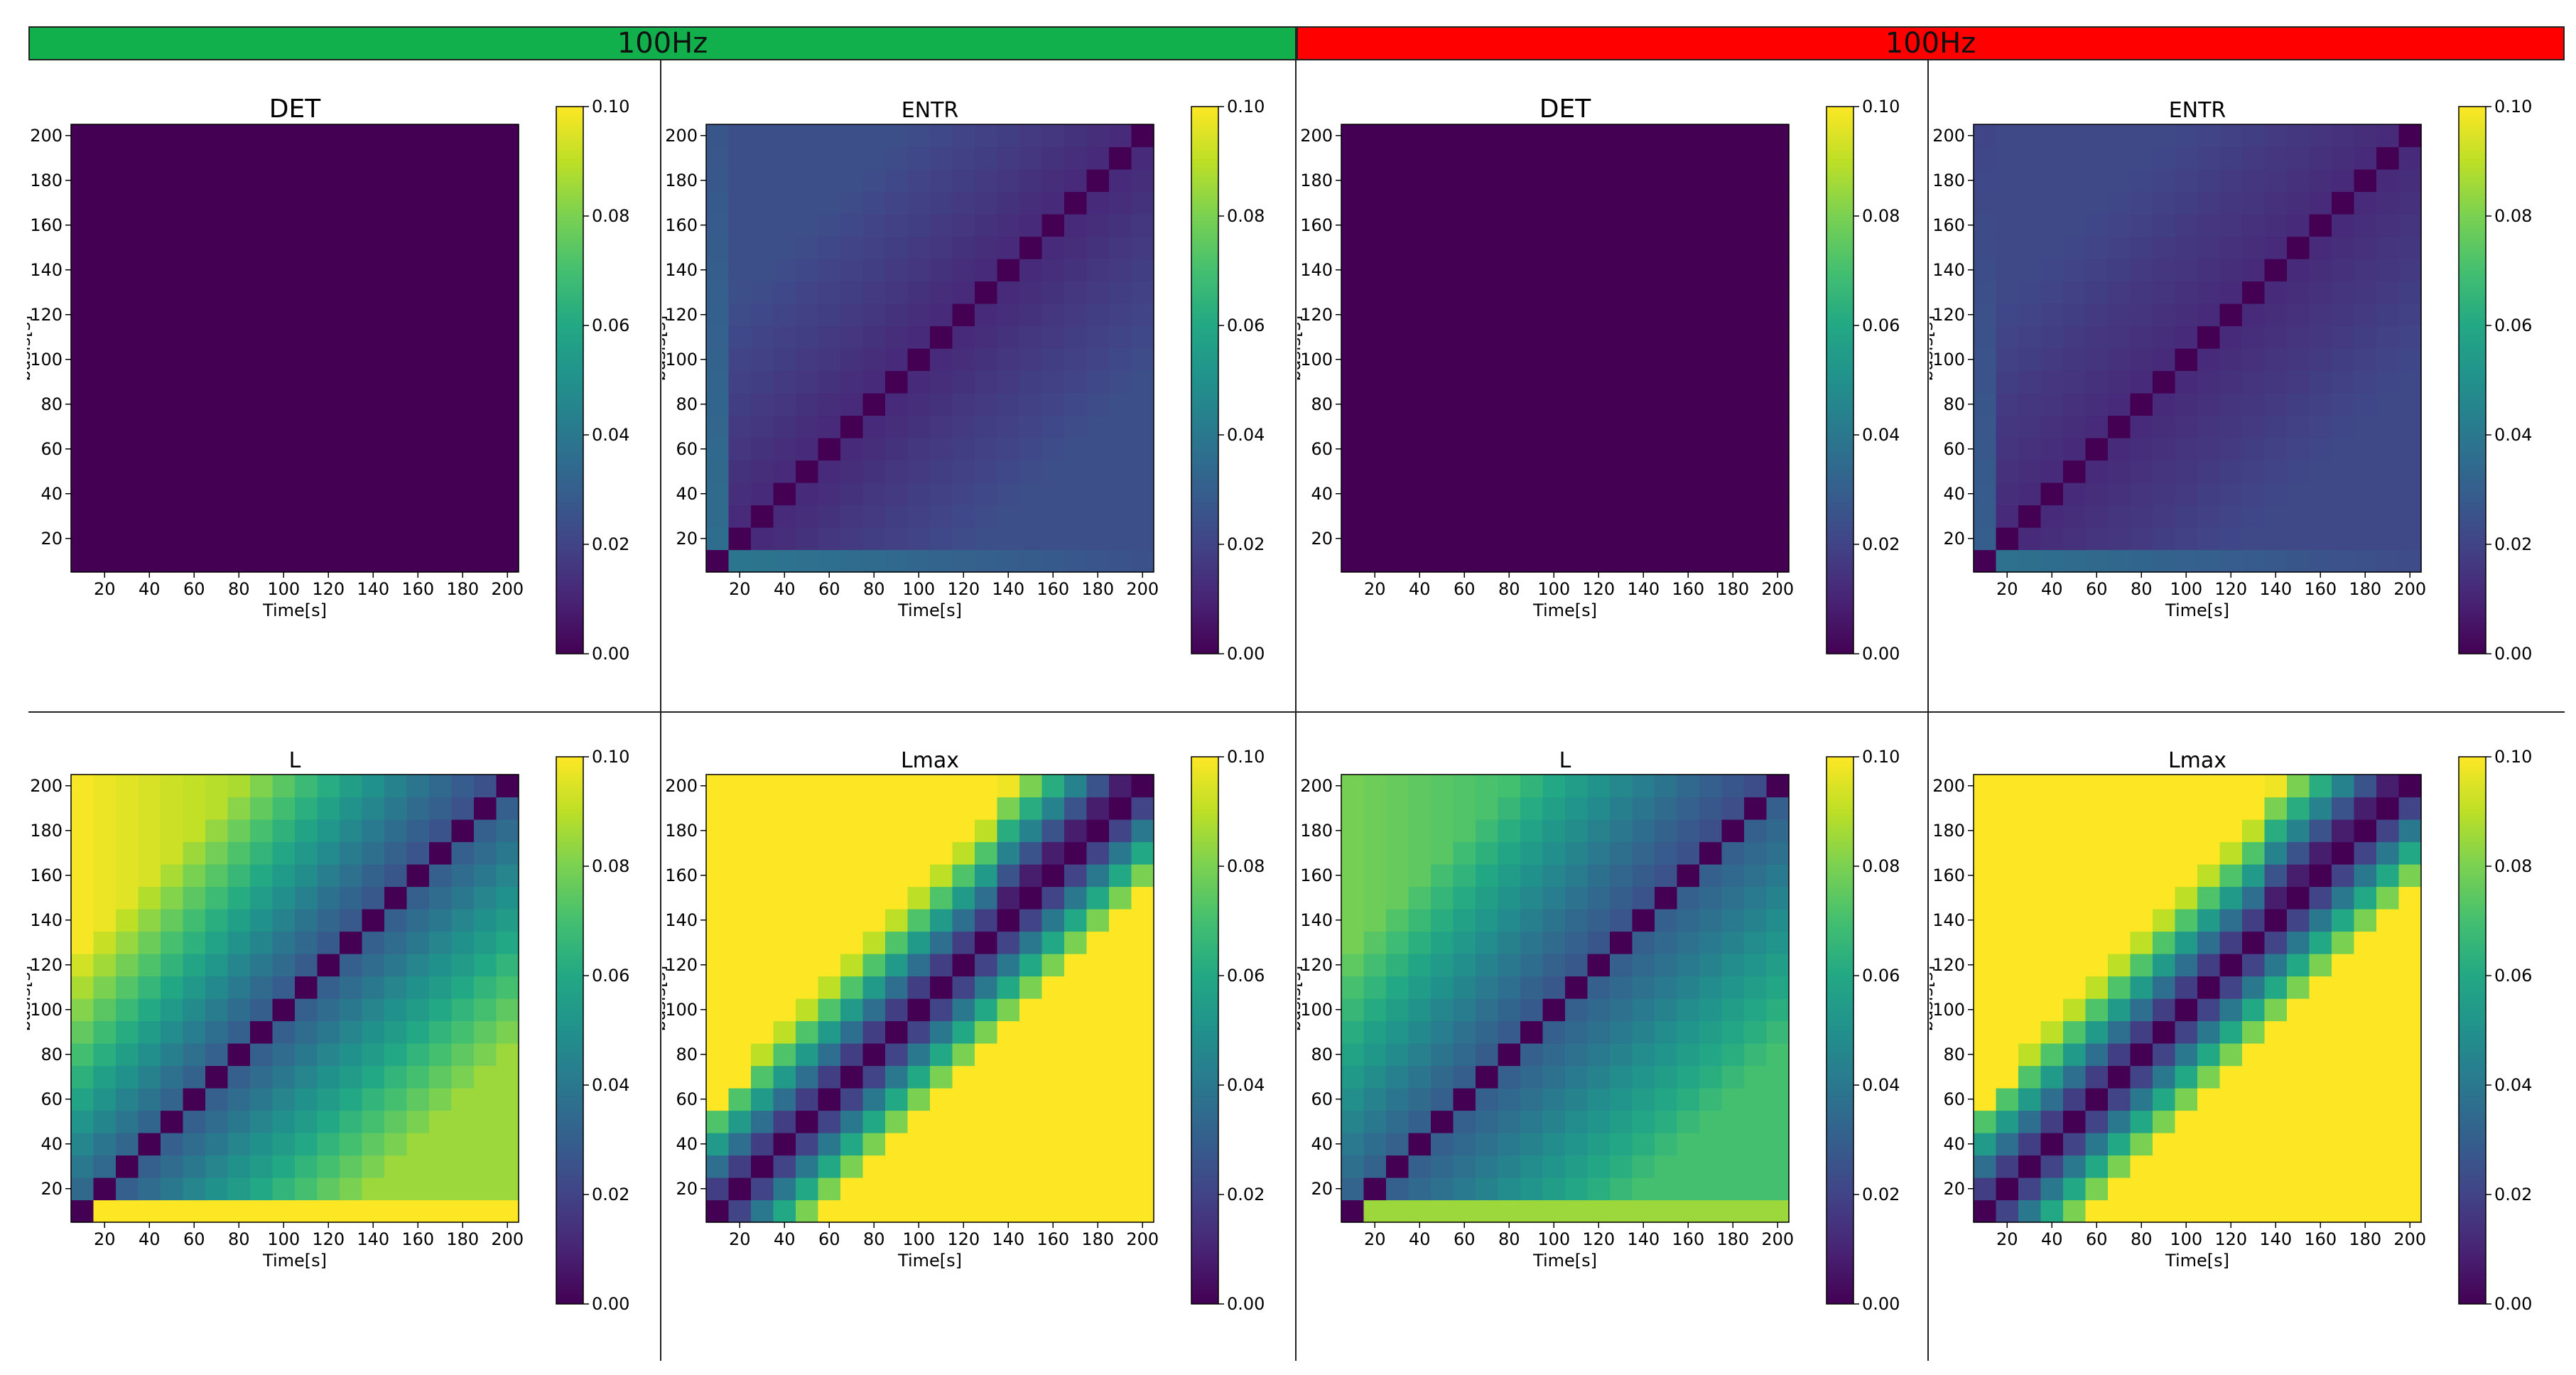  Describe the element at coordinates (2186, 589) in the screenshot. I see `x-tick-label: 100` at that location.